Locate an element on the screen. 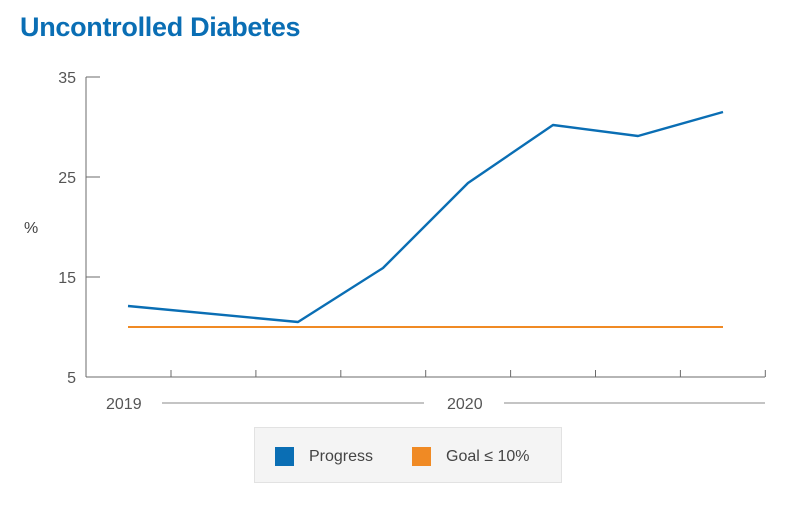 This screenshot has width=800, height=507. legend-label-goal: Goal ≤ 10% is located at coordinates (488, 456).